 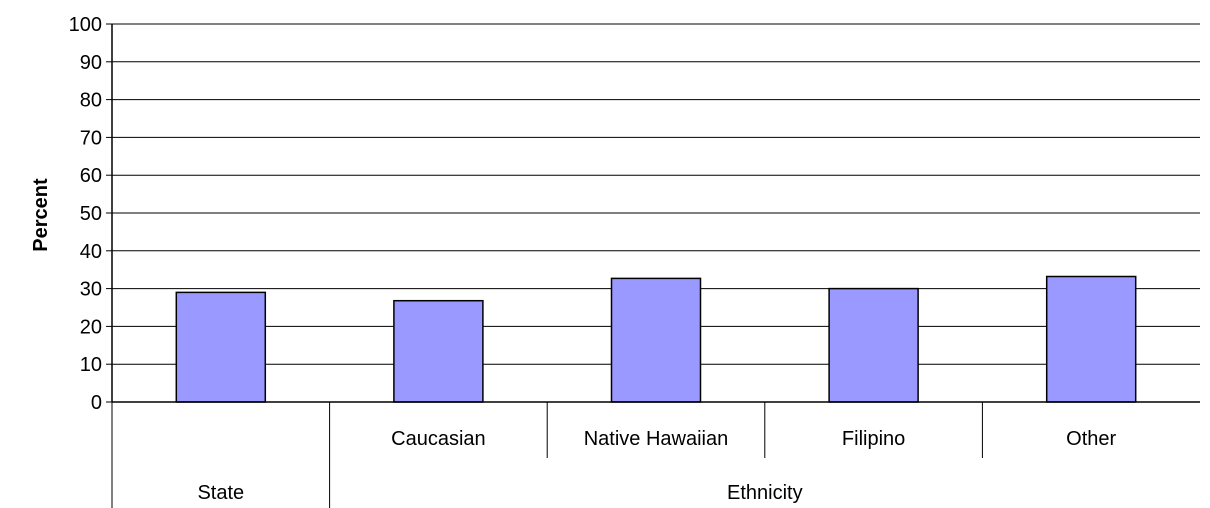 I want to click on y-tick-label: 40, so click(x=91, y=252).